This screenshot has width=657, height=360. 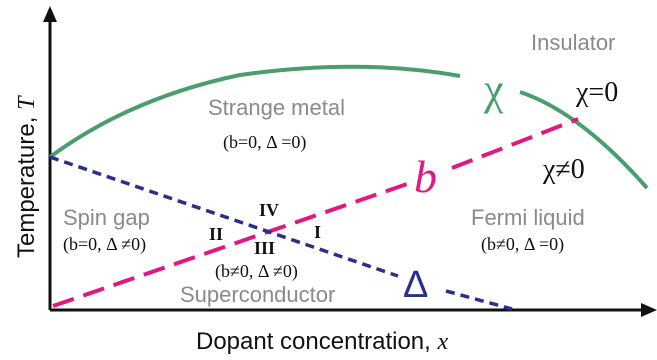 I want to click on quadrant-iv: IV, so click(x=269, y=210).